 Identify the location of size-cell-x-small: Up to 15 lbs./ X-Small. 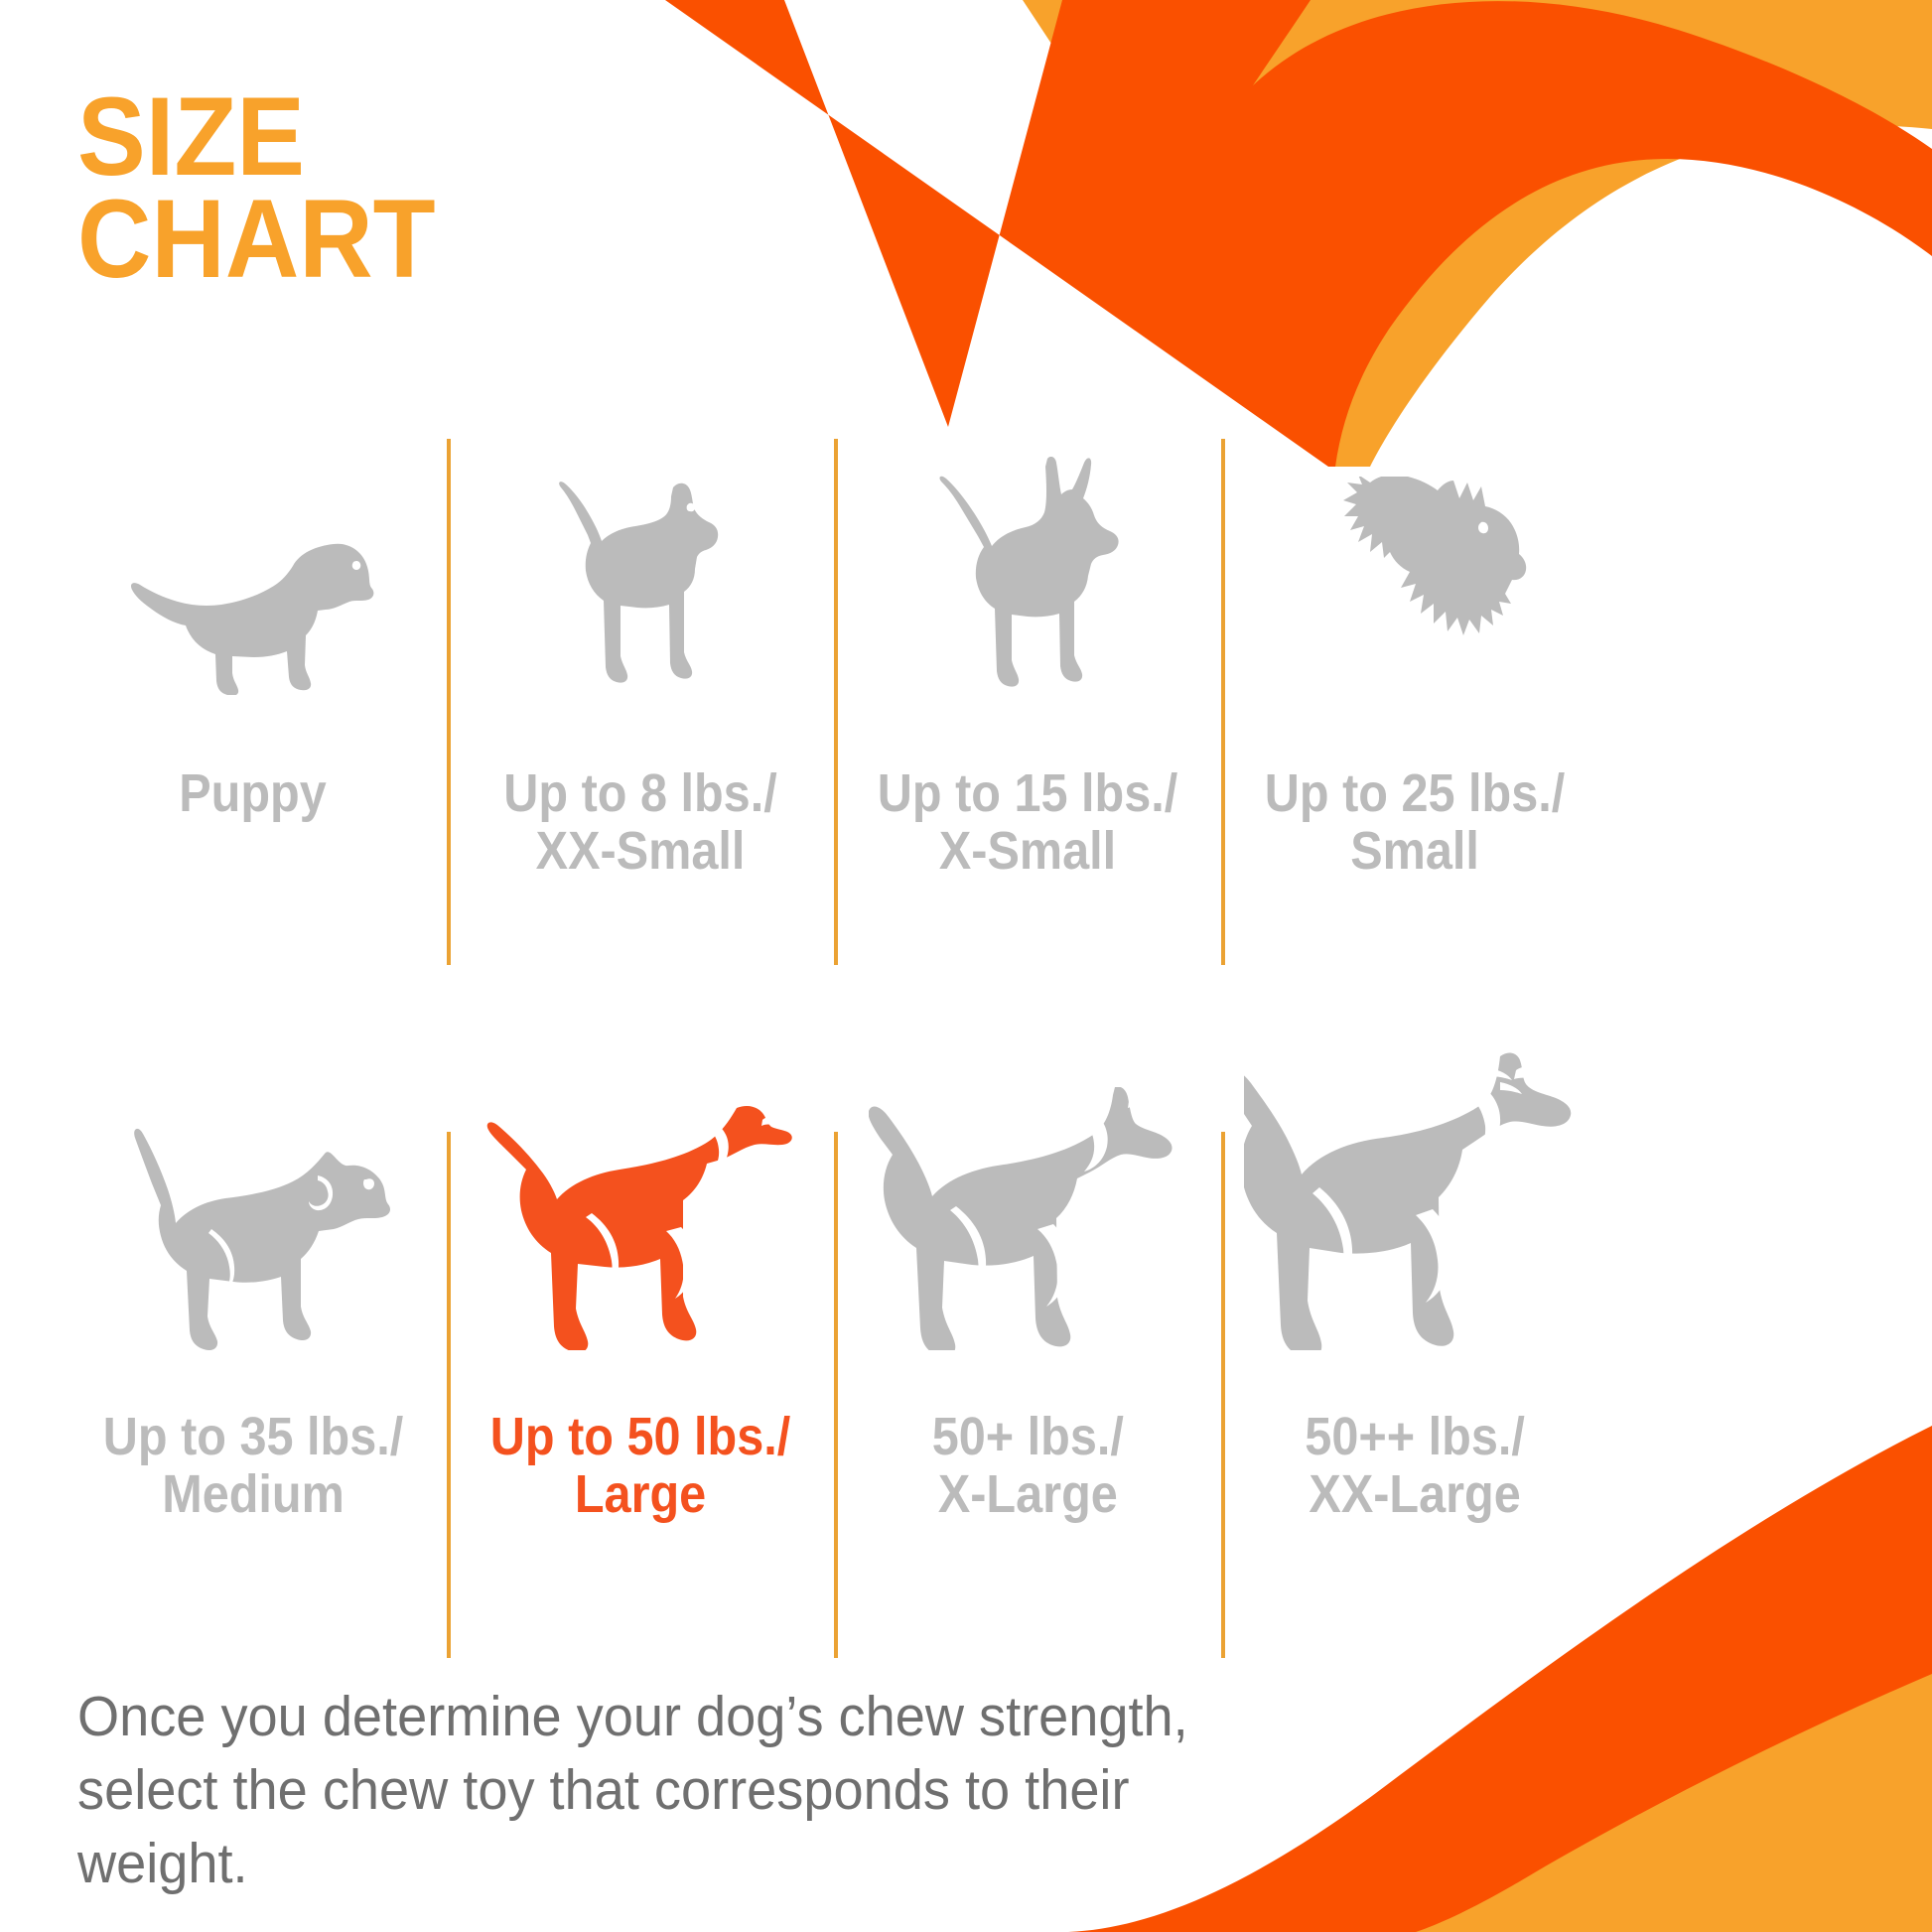
(1027, 685).